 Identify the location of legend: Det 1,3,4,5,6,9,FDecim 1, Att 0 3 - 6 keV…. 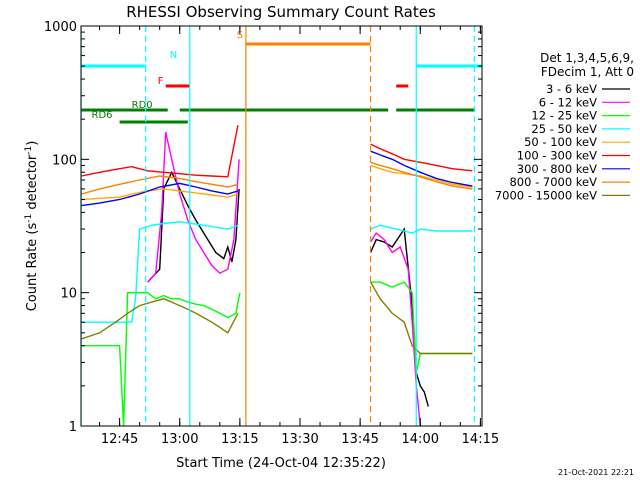
(564, 126).